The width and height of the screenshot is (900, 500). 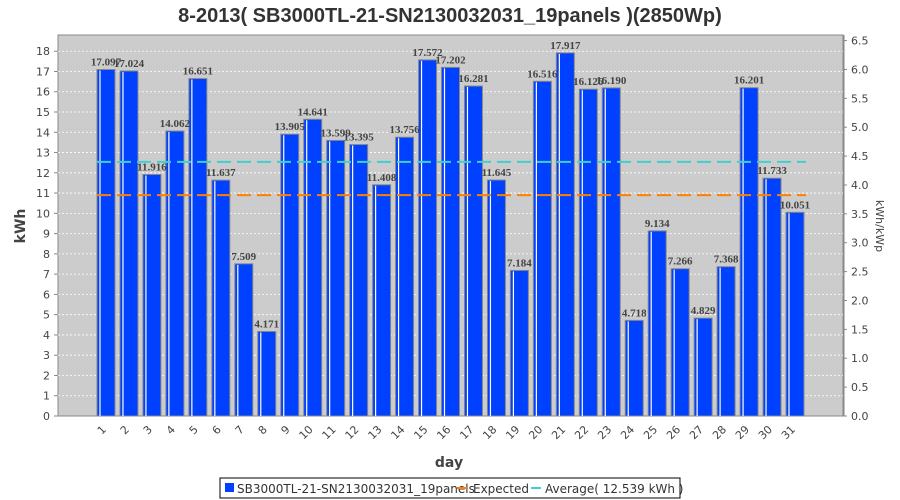 I want to click on legend-swatch-series, so click(x=229, y=487).